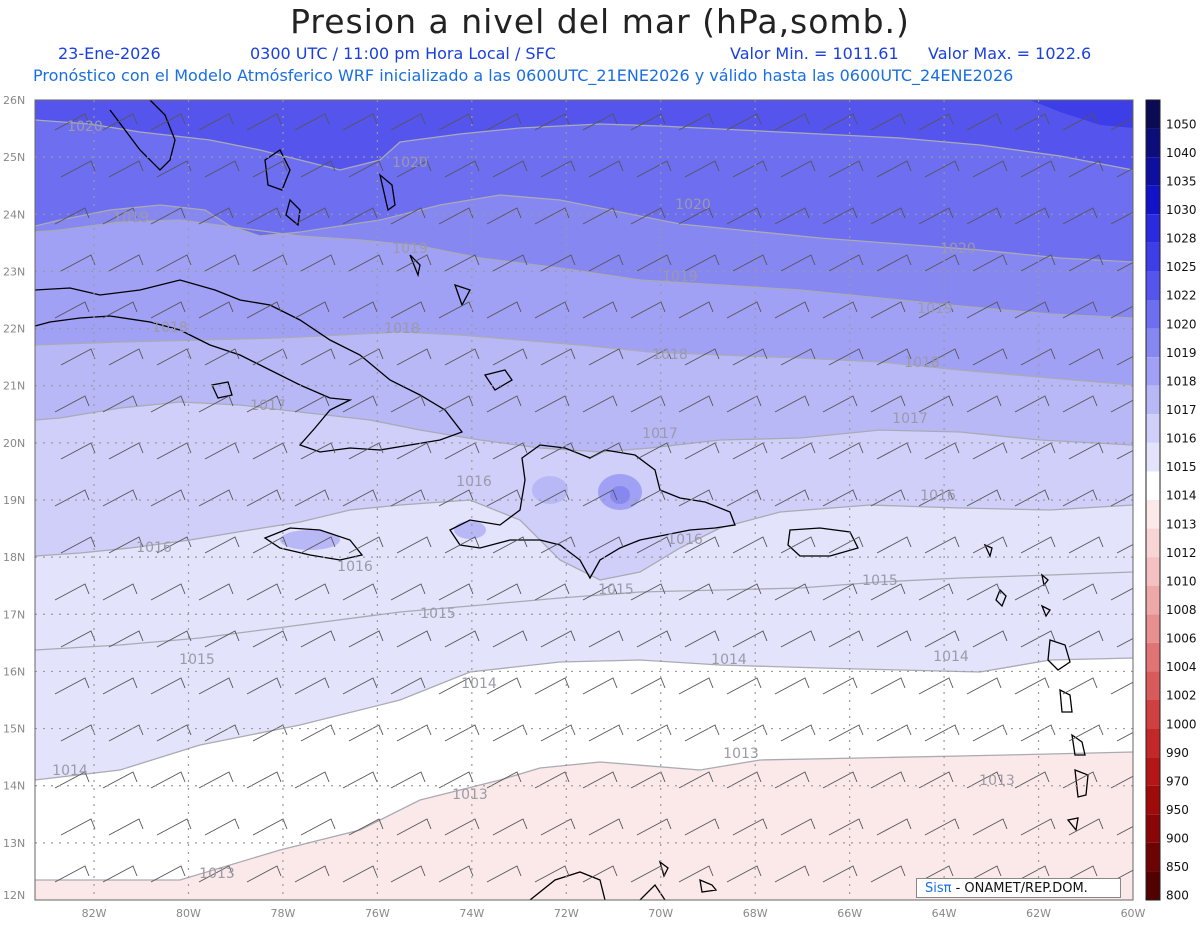  What do you see at coordinates (14, 843) in the screenshot?
I see `lat-label: 13N` at bounding box center [14, 843].